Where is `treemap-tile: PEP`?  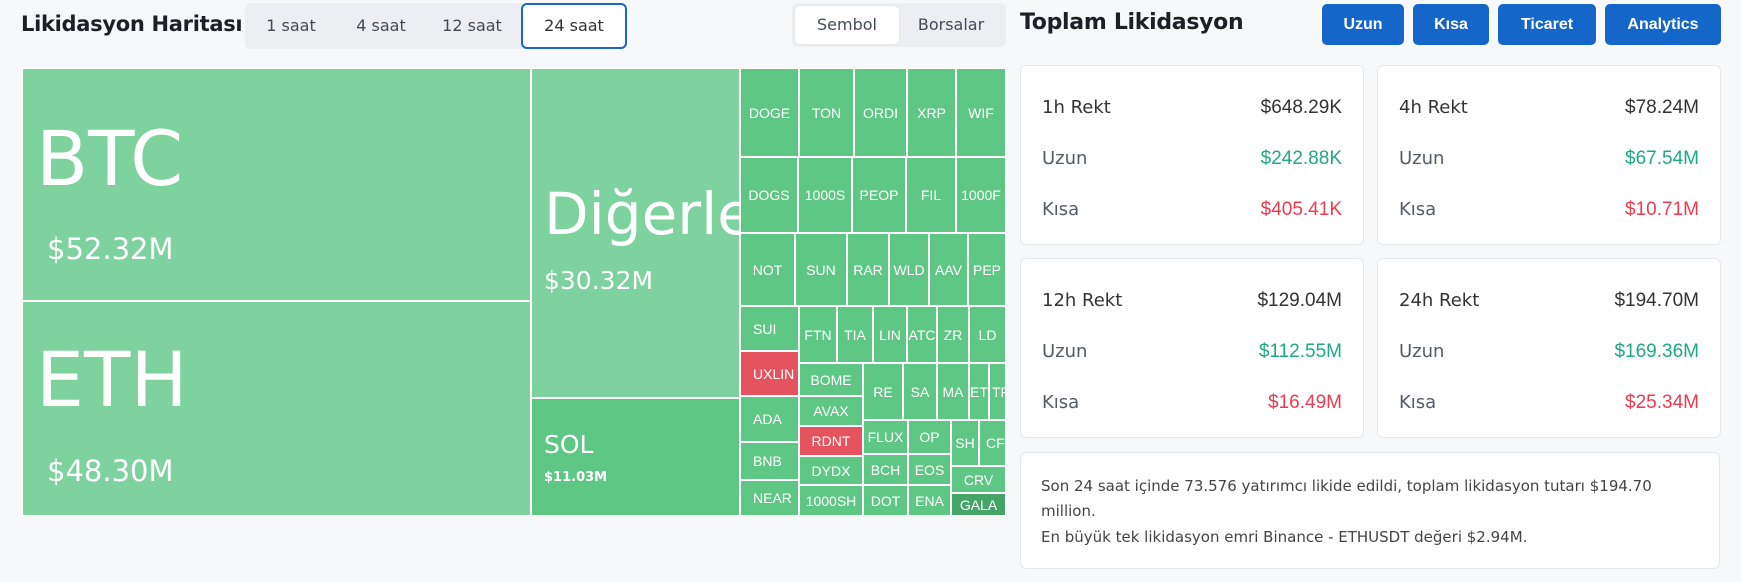 treemap-tile: PEP is located at coordinates (987, 269).